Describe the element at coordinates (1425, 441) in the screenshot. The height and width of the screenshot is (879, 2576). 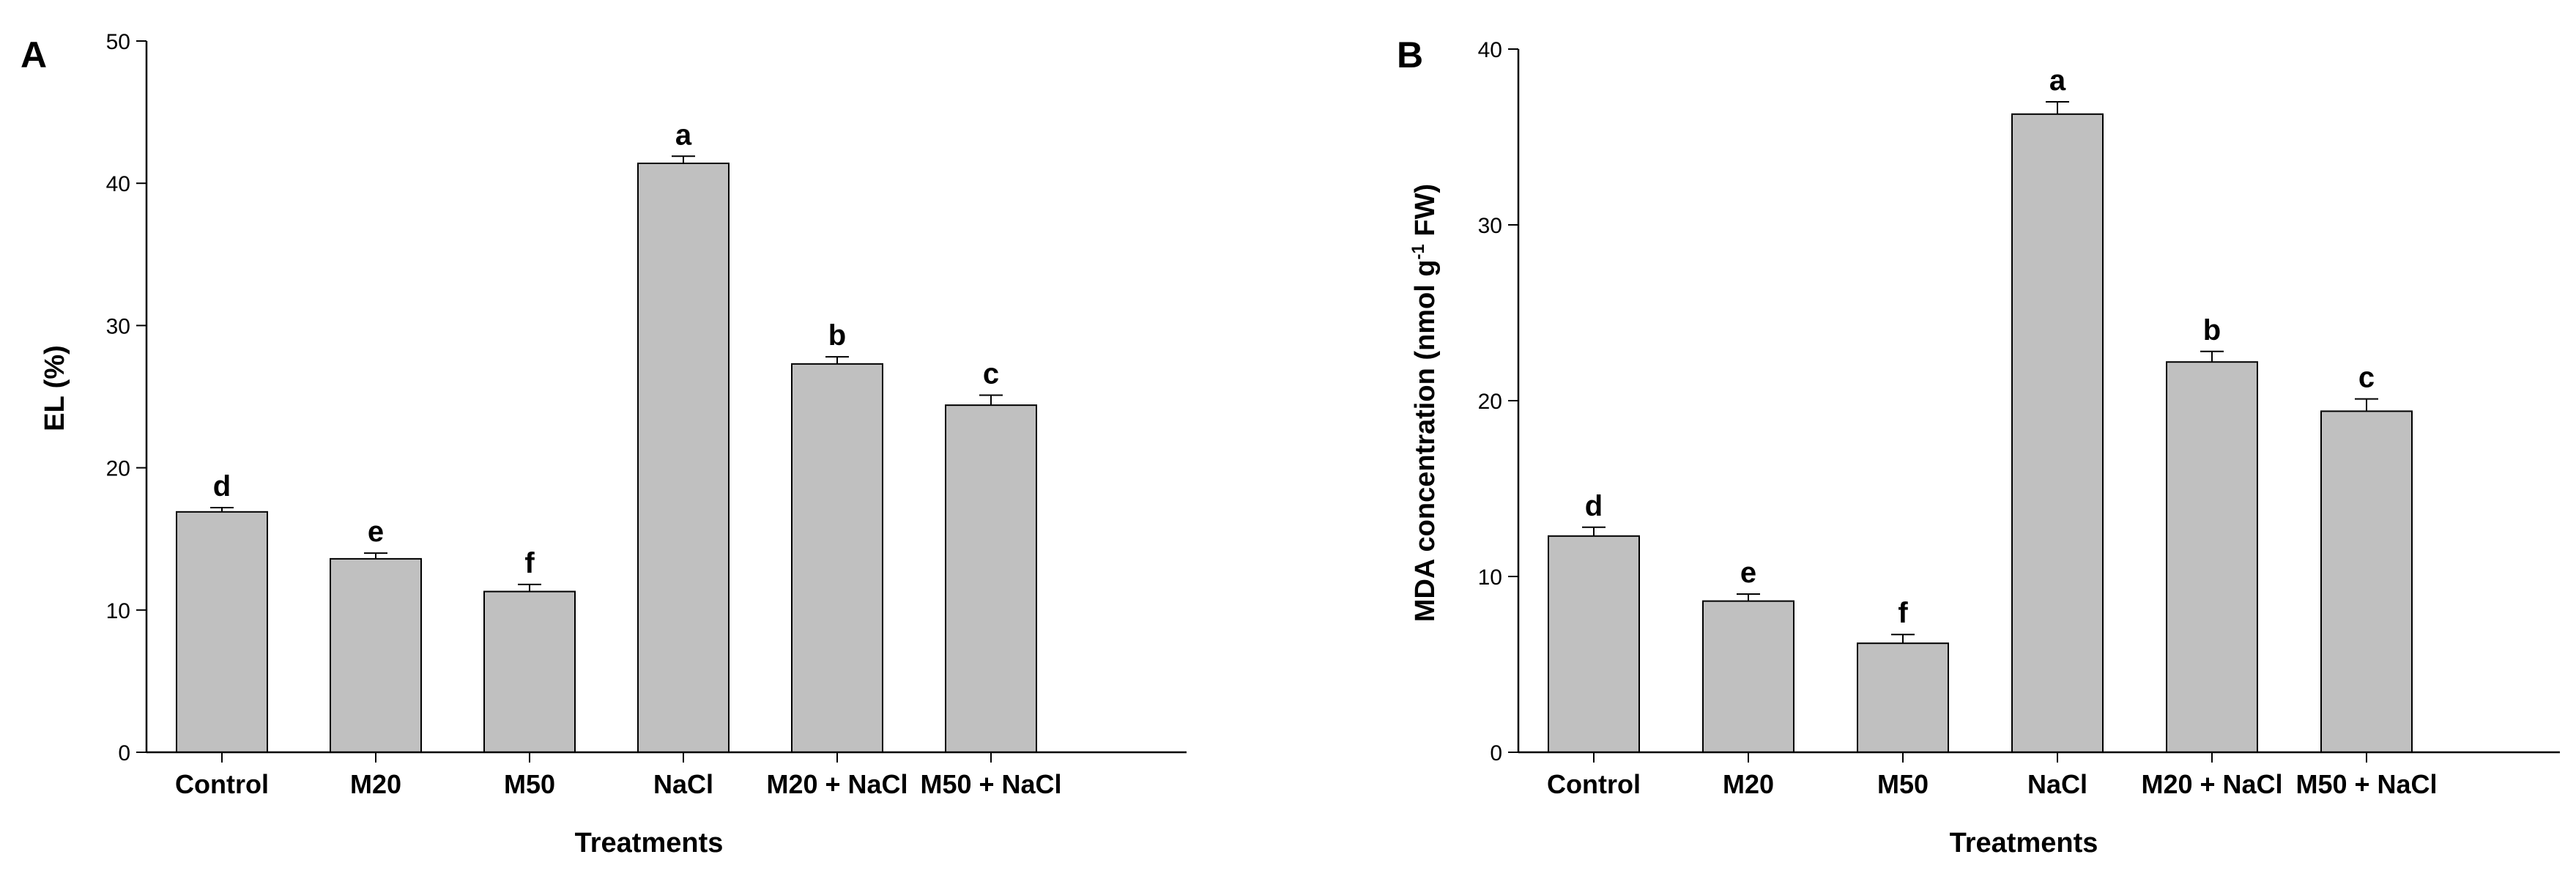
I see `panel-b-y-axis-title-main: MDA concentration (nmol g` at that location.